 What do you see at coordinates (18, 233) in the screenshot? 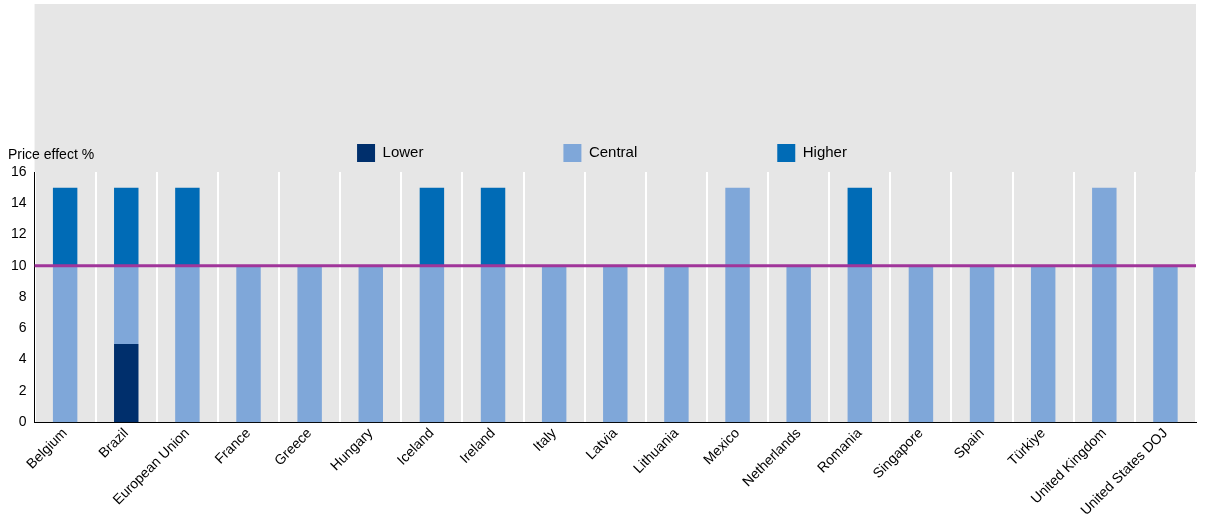
I see `y-tick-label: 12` at bounding box center [18, 233].